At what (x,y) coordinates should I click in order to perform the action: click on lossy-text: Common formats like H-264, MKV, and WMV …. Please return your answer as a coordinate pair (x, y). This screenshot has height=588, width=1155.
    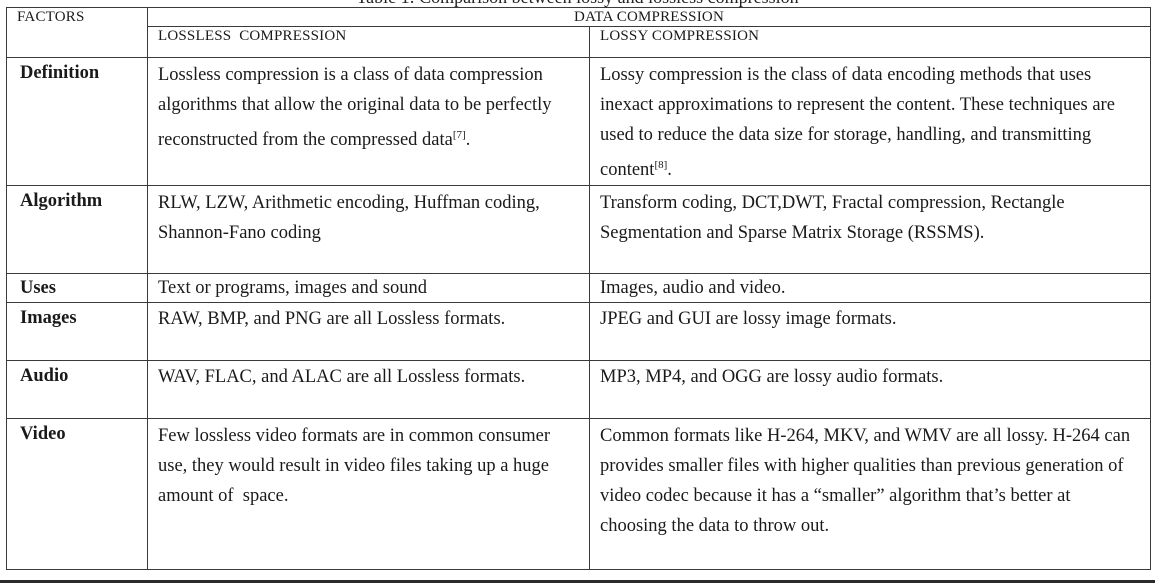
    Looking at the image, I should click on (865, 481).